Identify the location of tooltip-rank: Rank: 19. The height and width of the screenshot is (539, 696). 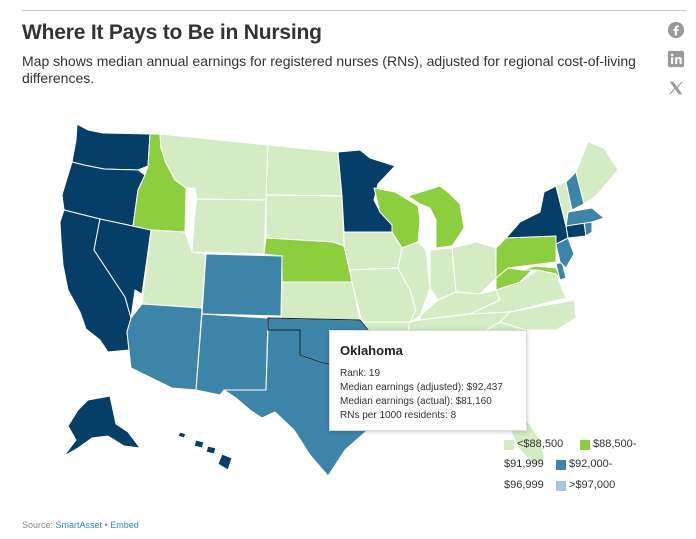
(360, 373).